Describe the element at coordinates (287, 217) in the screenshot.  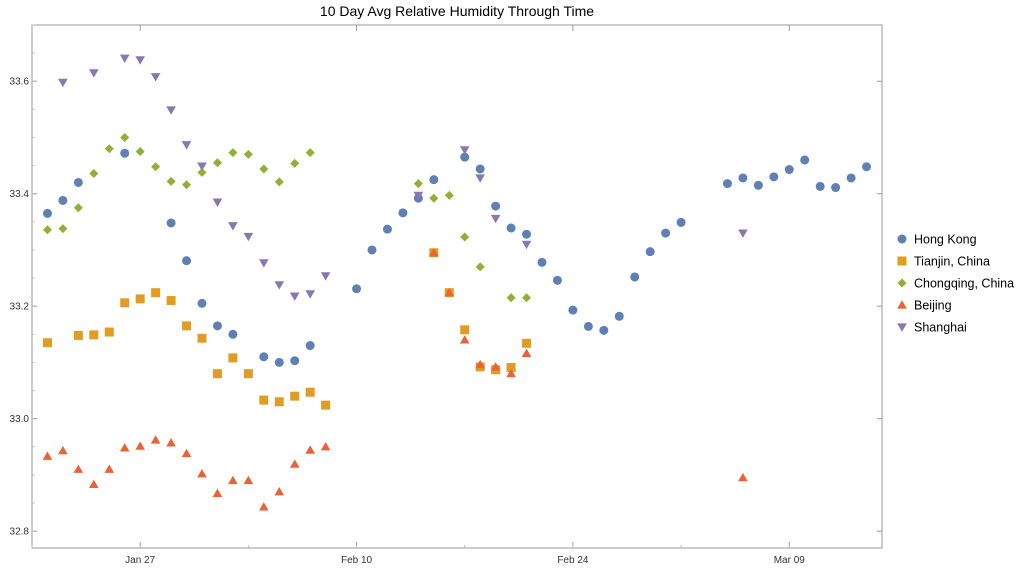
I see `series-chongqing-china` at that location.